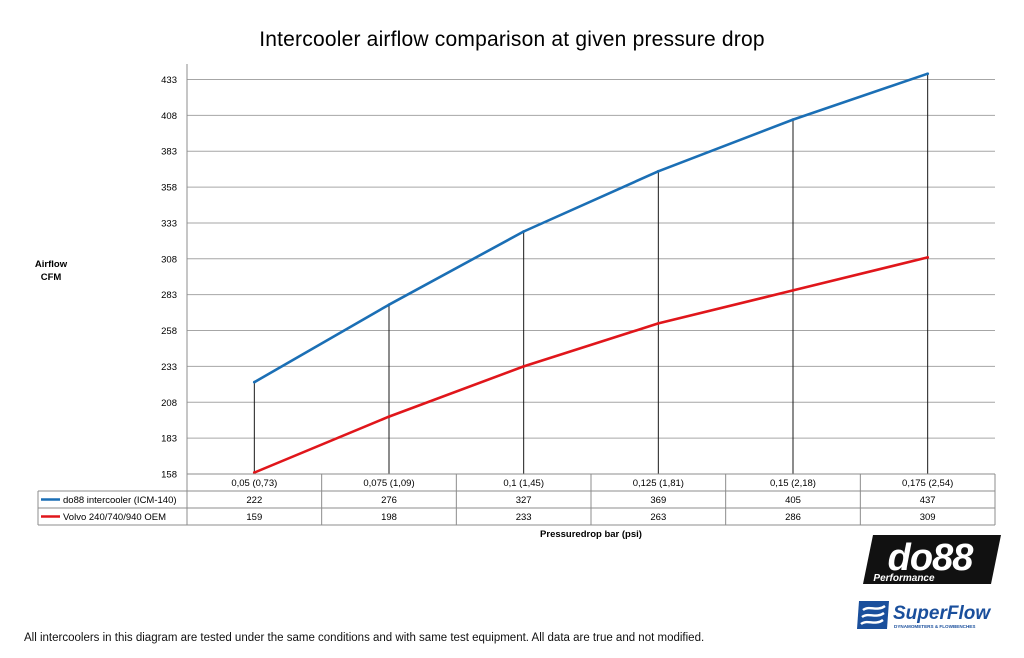 The height and width of the screenshot is (658, 1024). Describe the element at coordinates (658, 483) in the screenshot. I see `x-tick-label: 0,125 (1,81)` at that location.